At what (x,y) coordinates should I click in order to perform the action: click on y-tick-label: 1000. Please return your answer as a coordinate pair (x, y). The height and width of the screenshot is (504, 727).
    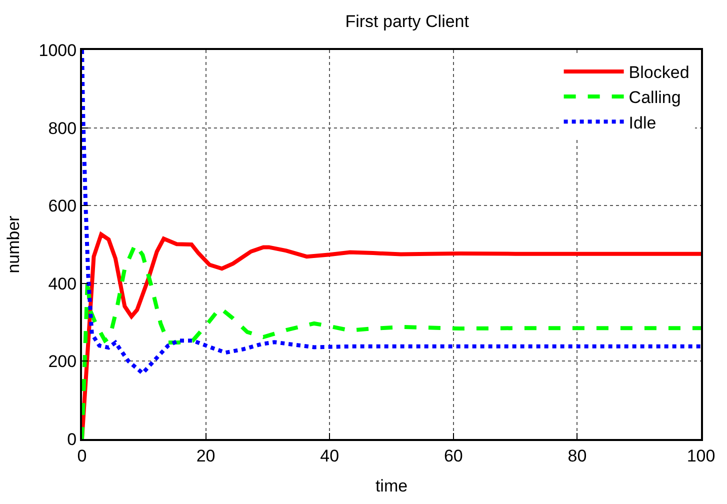
    Looking at the image, I should click on (57, 50).